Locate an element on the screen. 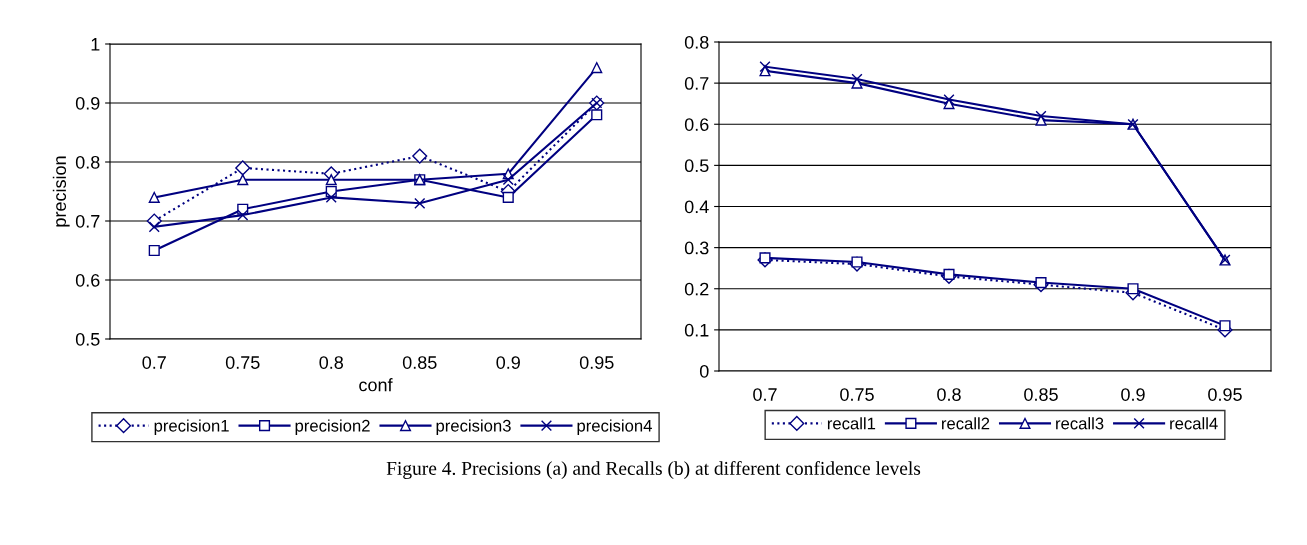 Image resolution: width=1307 pixels, height=545 pixels. y-tick-label: 1 is located at coordinates (95, 44).